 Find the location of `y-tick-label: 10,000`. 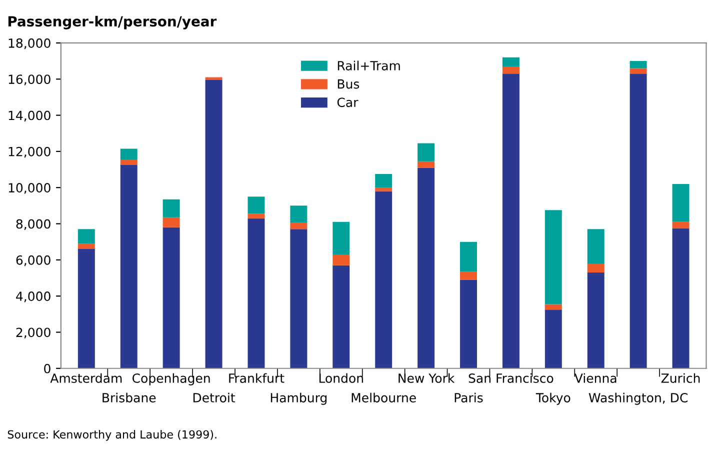

y-tick-label: 10,000 is located at coordinates (29, 188).